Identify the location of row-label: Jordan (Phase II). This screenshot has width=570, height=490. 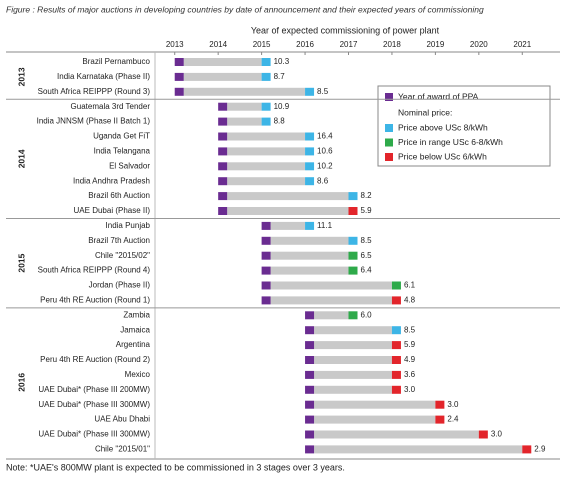
(120, 285).